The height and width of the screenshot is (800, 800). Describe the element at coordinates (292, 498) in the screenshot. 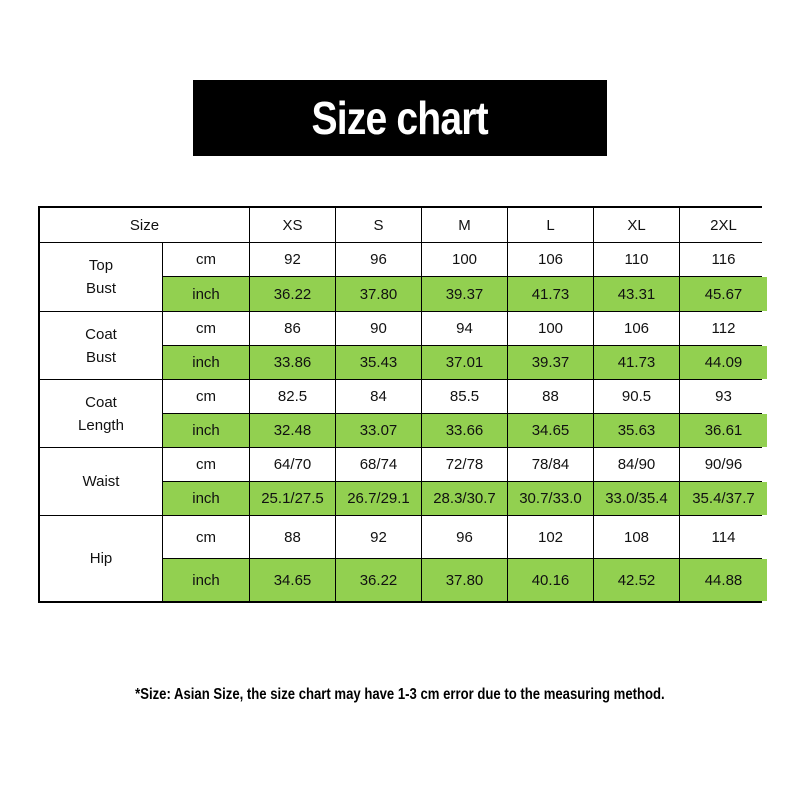

I see `value-cell: 25.1/27.5` at that location.